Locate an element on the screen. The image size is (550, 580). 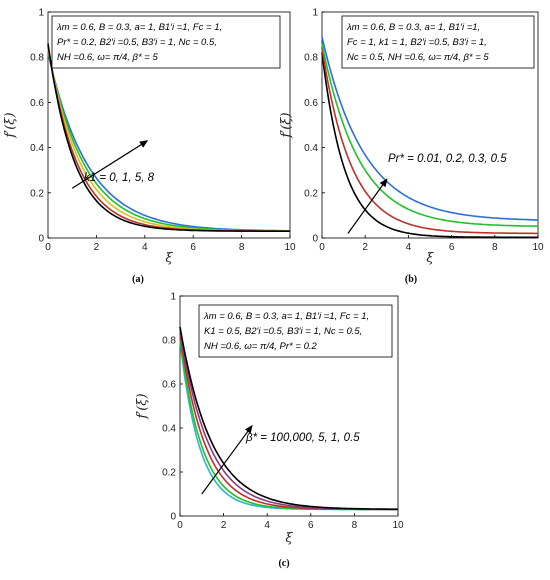
parameter-line: NH =0.6, ω= π/4, β* = 5 is located at coordinates (107, 57).